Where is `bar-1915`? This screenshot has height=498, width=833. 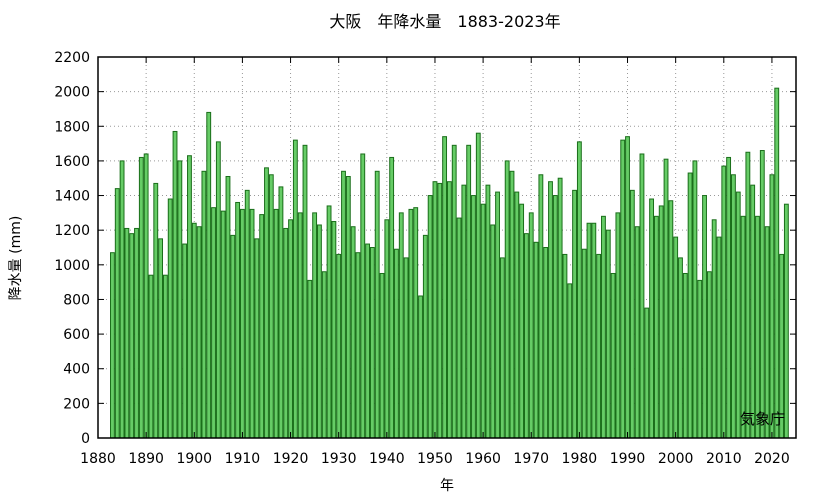 bar-1915 is located at coordinates (266, 303).